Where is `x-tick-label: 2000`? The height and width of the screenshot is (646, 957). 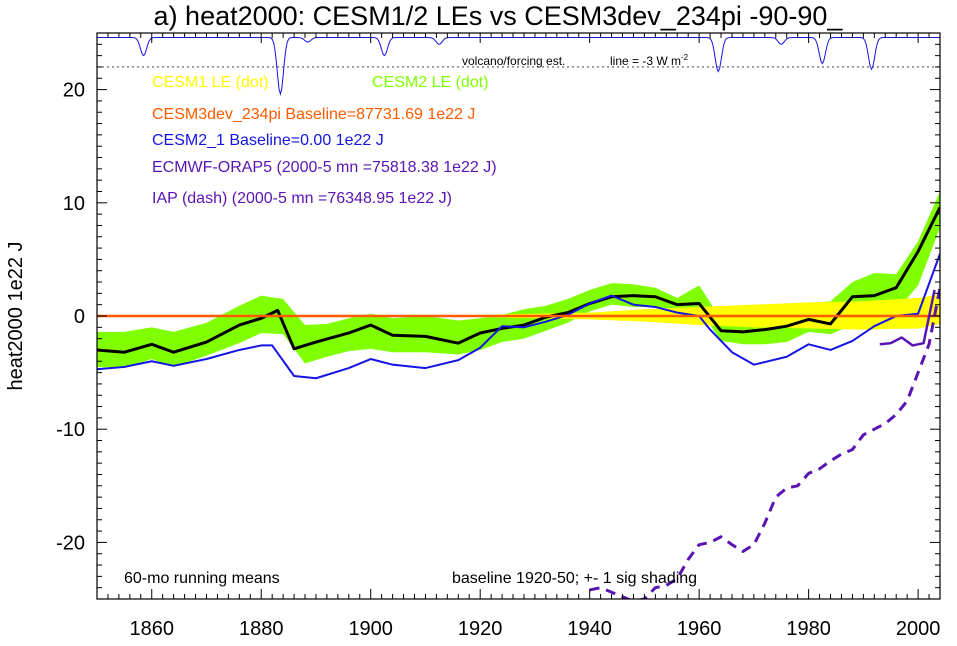
x-tick-label: 2000 is located at coordinates (918, 629).